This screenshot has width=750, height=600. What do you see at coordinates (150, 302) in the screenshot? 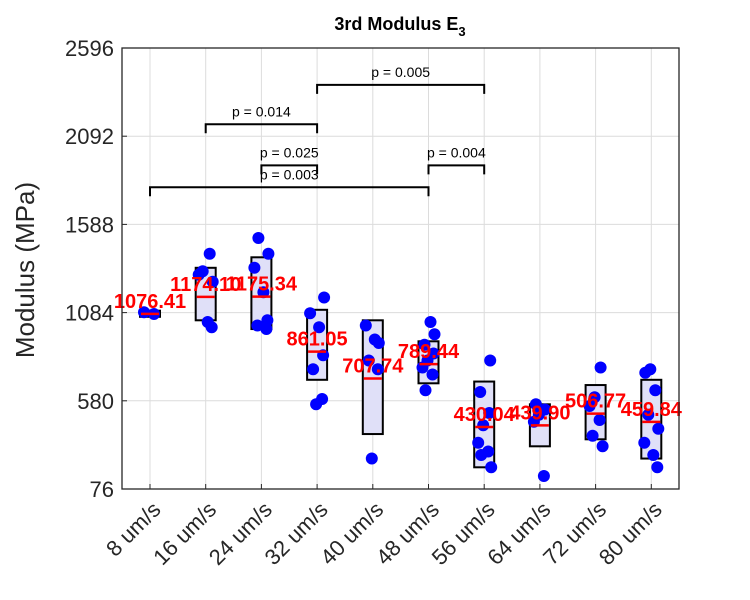
I see `mean-label: 1076.41` at bounding box center [150, 302].